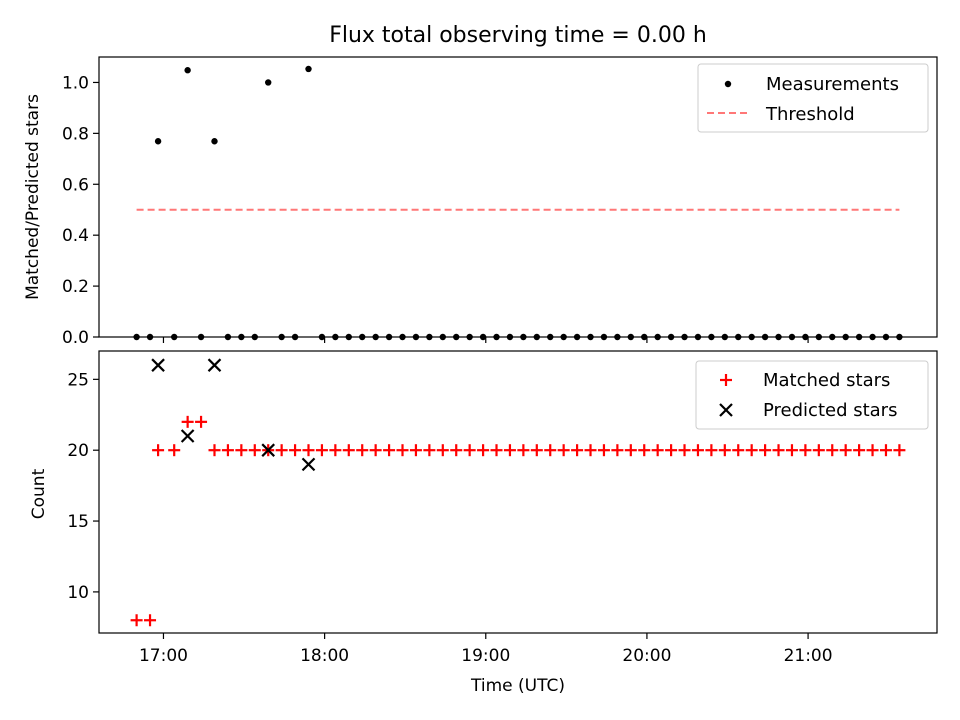 This screenshot has width=960, height=720. What do you see at coordinates (726, 410) in the screenshot?
I see `legend-x` at bounding box center [726, 410].